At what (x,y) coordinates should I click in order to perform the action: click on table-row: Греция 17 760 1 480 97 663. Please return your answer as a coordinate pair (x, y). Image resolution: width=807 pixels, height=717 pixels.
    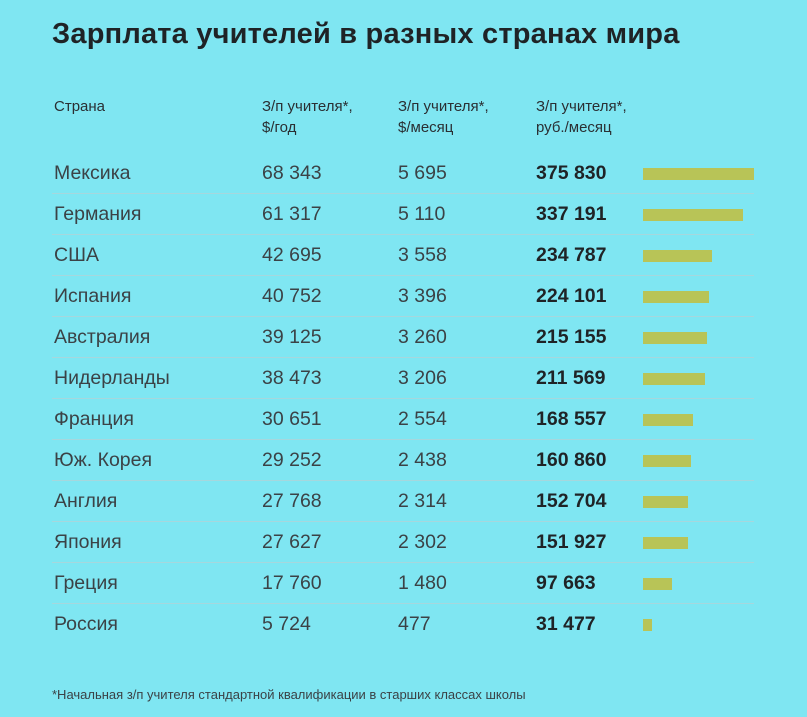
    Looking at the image, I should click on (403, 583).